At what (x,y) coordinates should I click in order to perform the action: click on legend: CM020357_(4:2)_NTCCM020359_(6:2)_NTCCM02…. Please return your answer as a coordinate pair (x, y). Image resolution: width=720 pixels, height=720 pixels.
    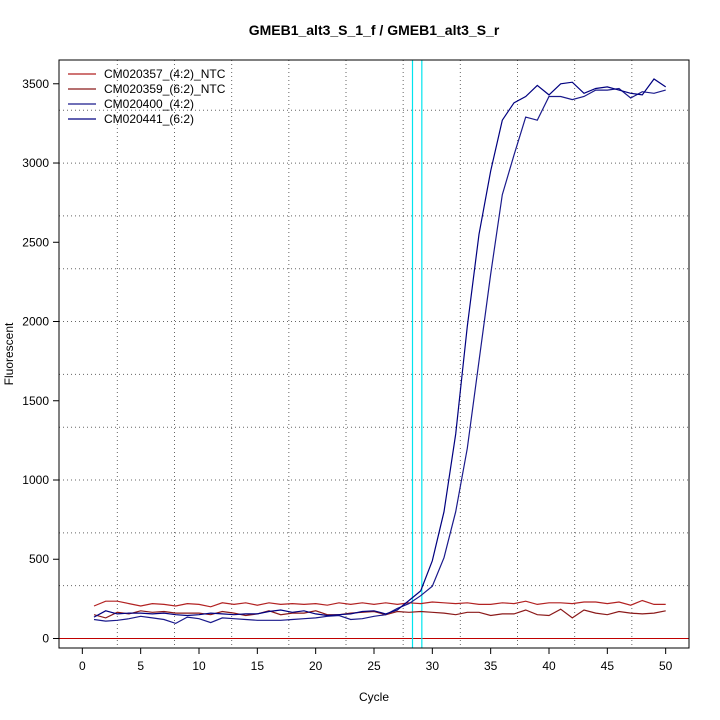
    Looking at the image, I should click on (147, 96).